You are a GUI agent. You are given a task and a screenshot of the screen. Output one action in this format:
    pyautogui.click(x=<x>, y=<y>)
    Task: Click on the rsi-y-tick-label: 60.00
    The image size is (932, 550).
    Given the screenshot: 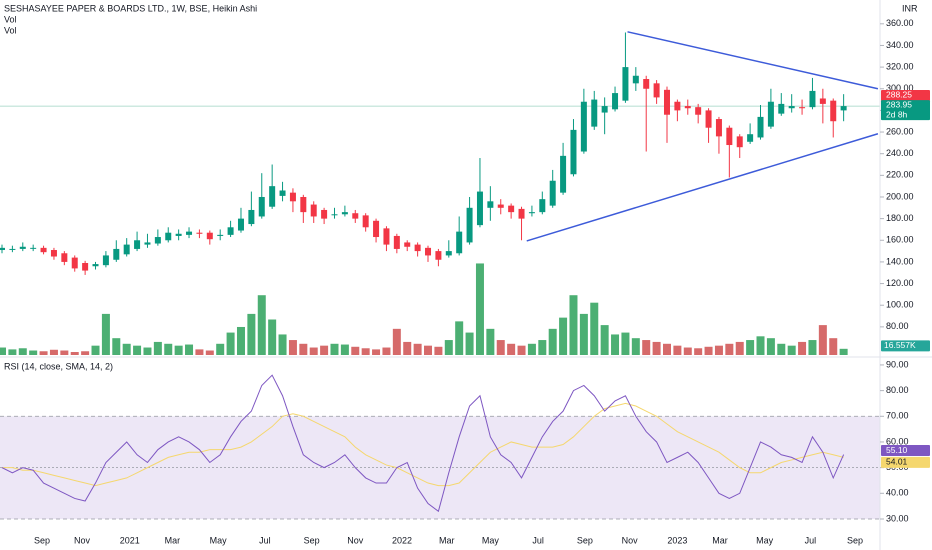 What is the action you would take?
    pyautogui.click(x=897, y=441)
    